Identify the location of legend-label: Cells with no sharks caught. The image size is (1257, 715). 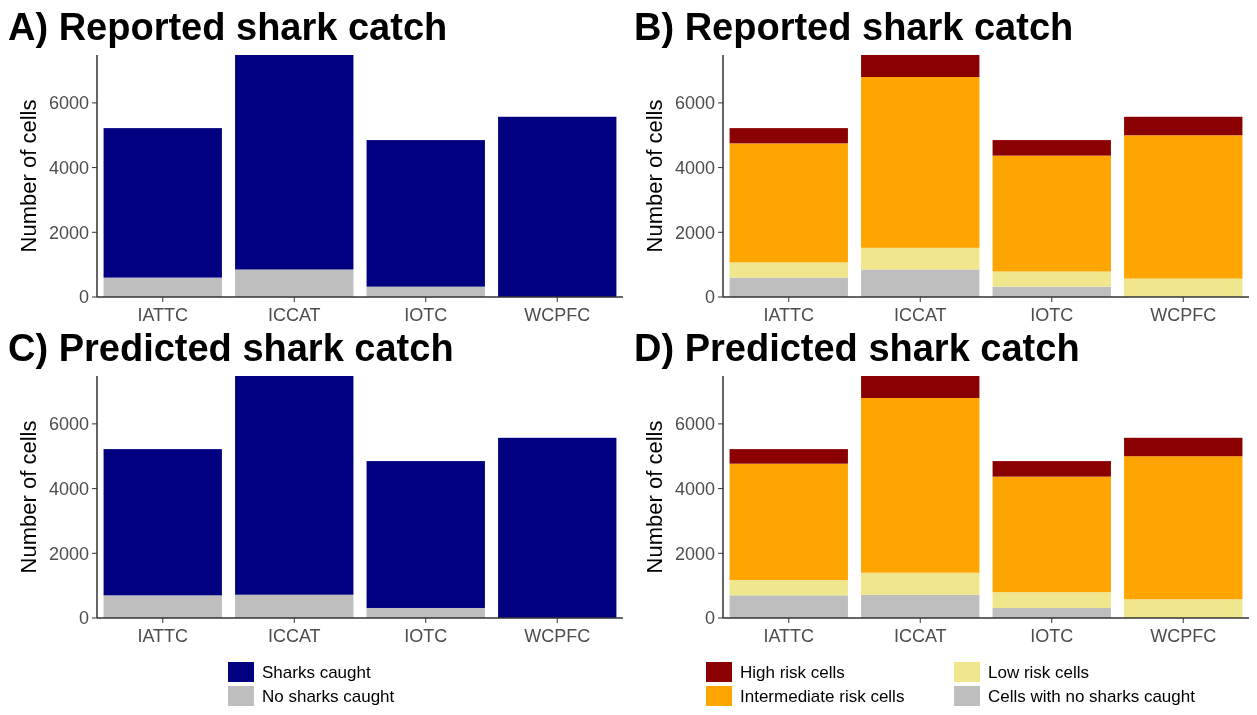
(1092, 696).